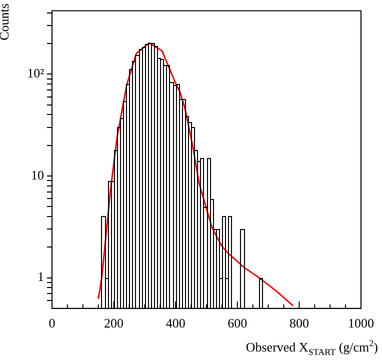  Describe the element at coordinates (37, 174) in the screenshot. I see `y-tick-label: 10` at that location.